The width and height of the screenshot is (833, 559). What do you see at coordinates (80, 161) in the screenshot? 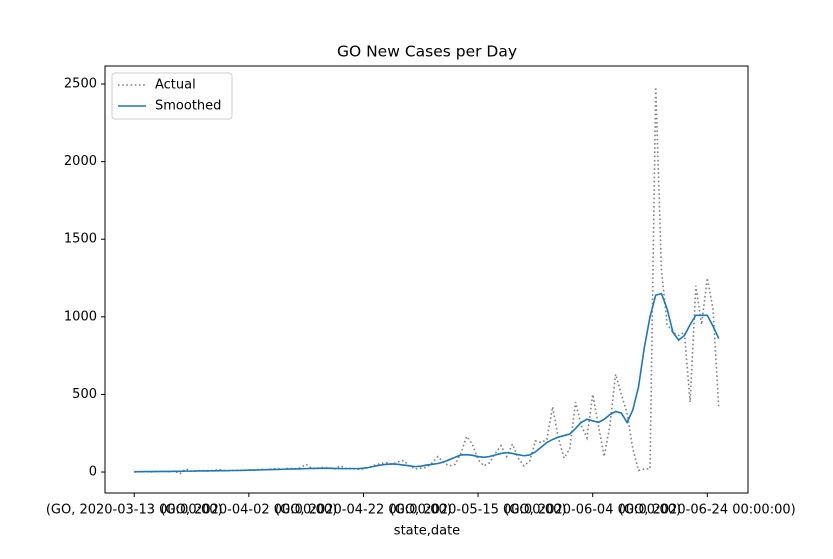
I see `y-tick-label: 2000` at bounding box center [80, 161].